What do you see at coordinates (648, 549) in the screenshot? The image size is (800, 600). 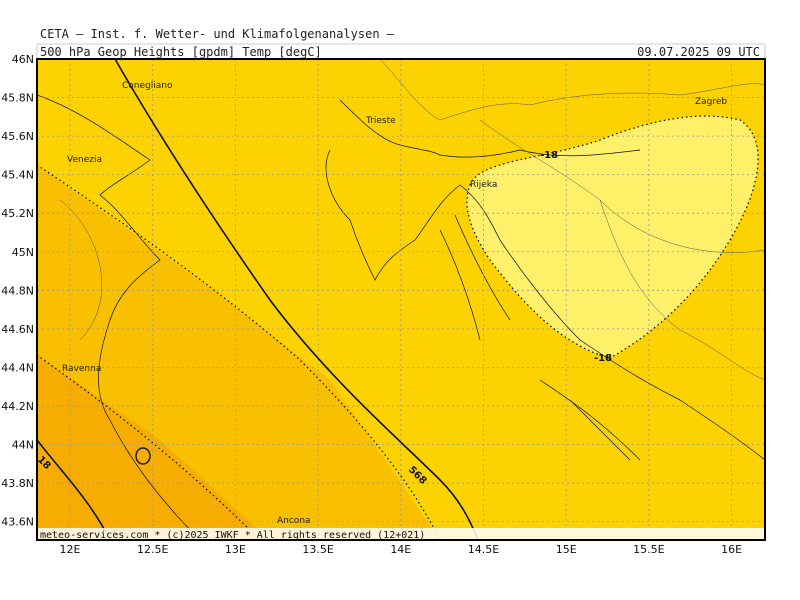 I see `lon-label: 15.5E` at bounding box center [648, 549].